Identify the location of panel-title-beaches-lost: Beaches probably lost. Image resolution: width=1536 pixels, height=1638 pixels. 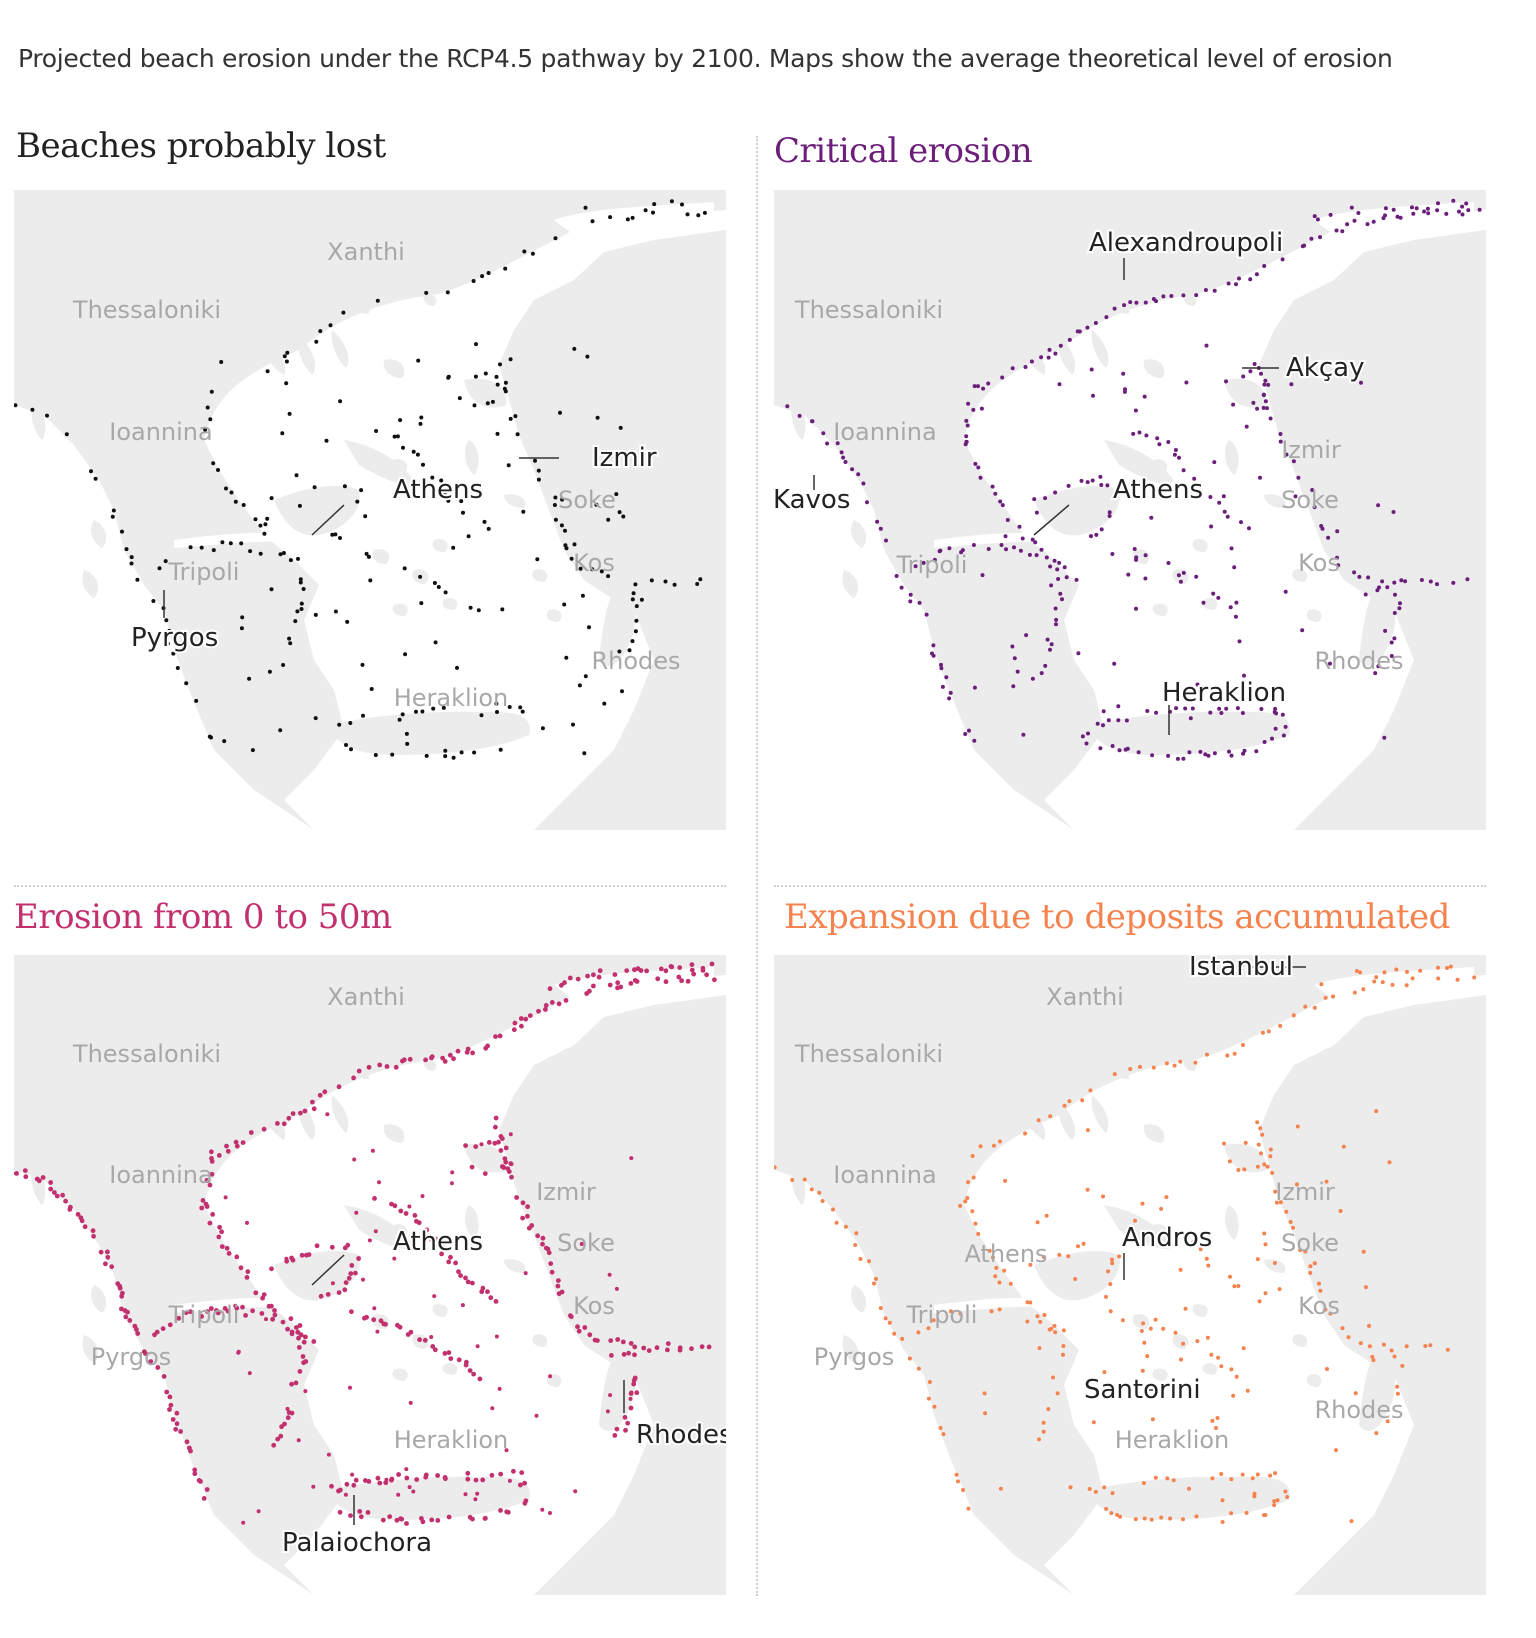
(201, 146).